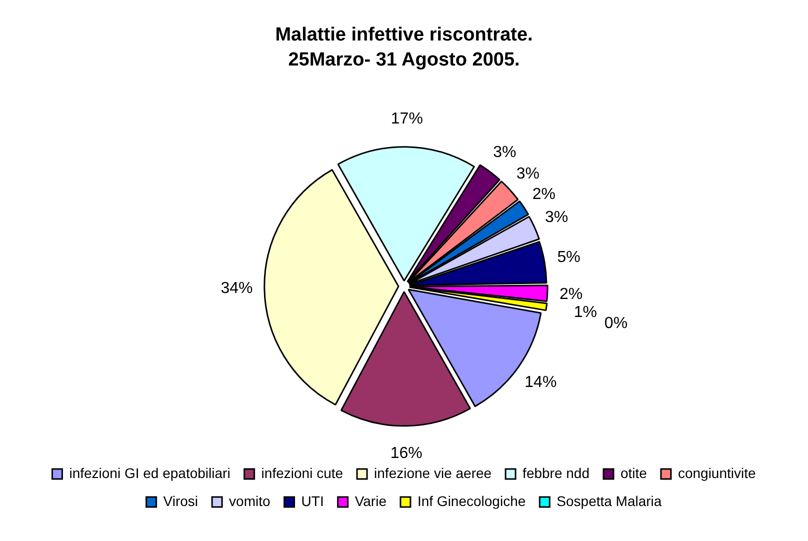 This screenshot has height=541, width=808. What do you see at coordinates (406, 453) in the screenshot?
I see `data-label: 16%` at bounding box center [406, 453].